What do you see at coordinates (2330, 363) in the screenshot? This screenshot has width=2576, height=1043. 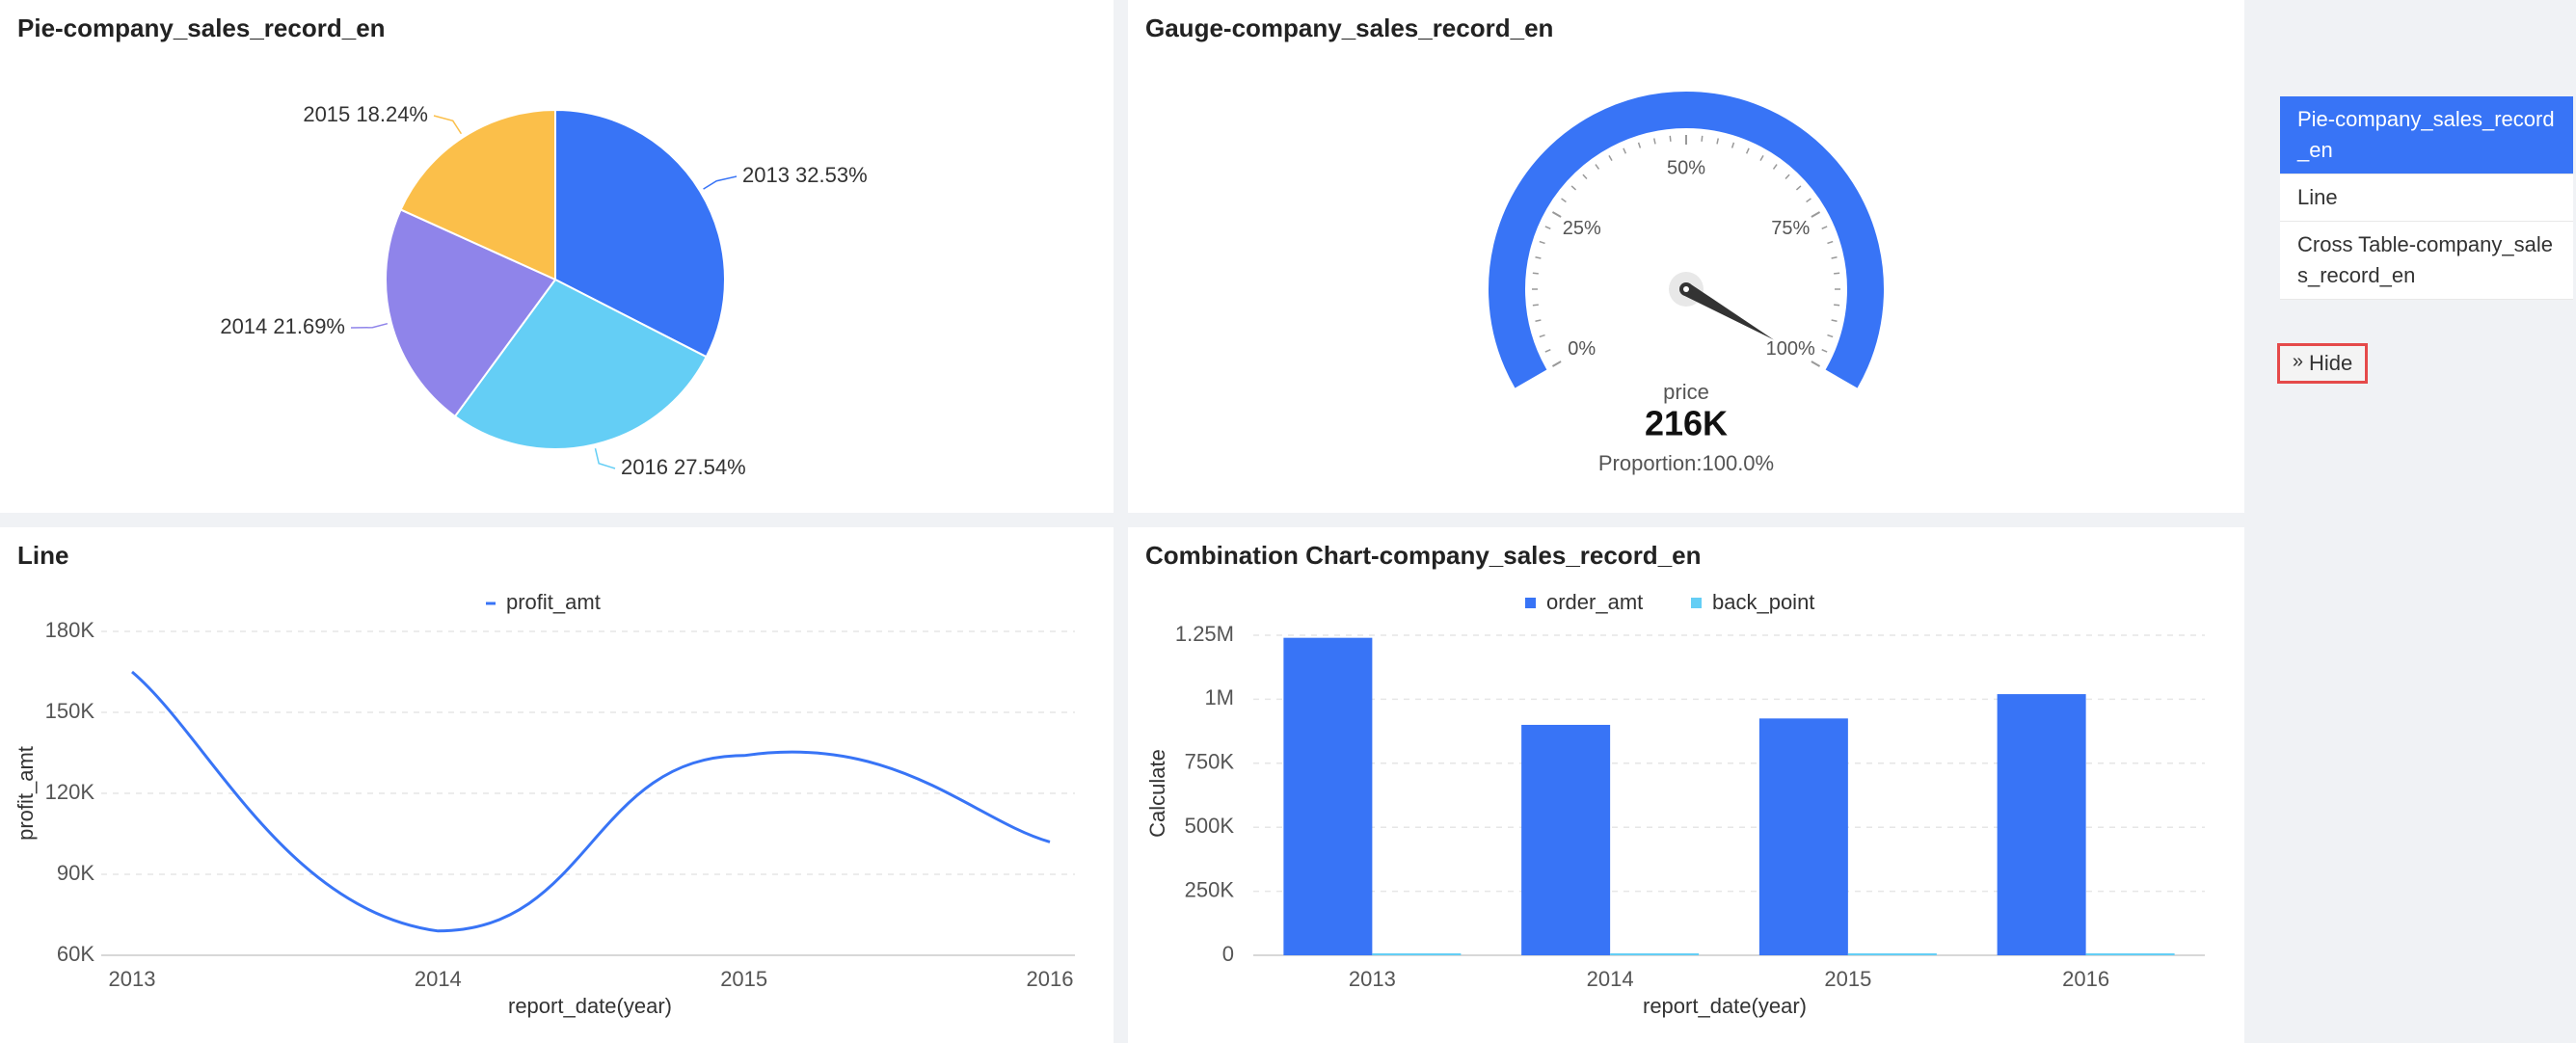 I see `hide-button-label: Hide` at bounding box center [2330, 363].